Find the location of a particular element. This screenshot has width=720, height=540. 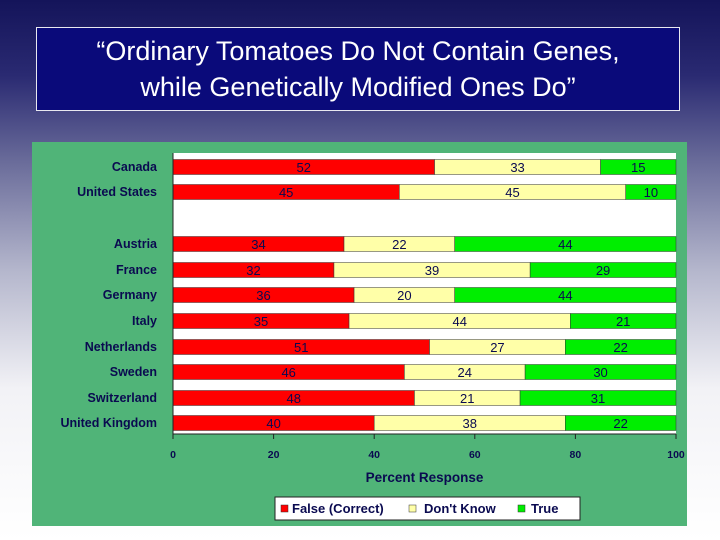

x-tick-label: 80 is located at coordinates (576, 455).